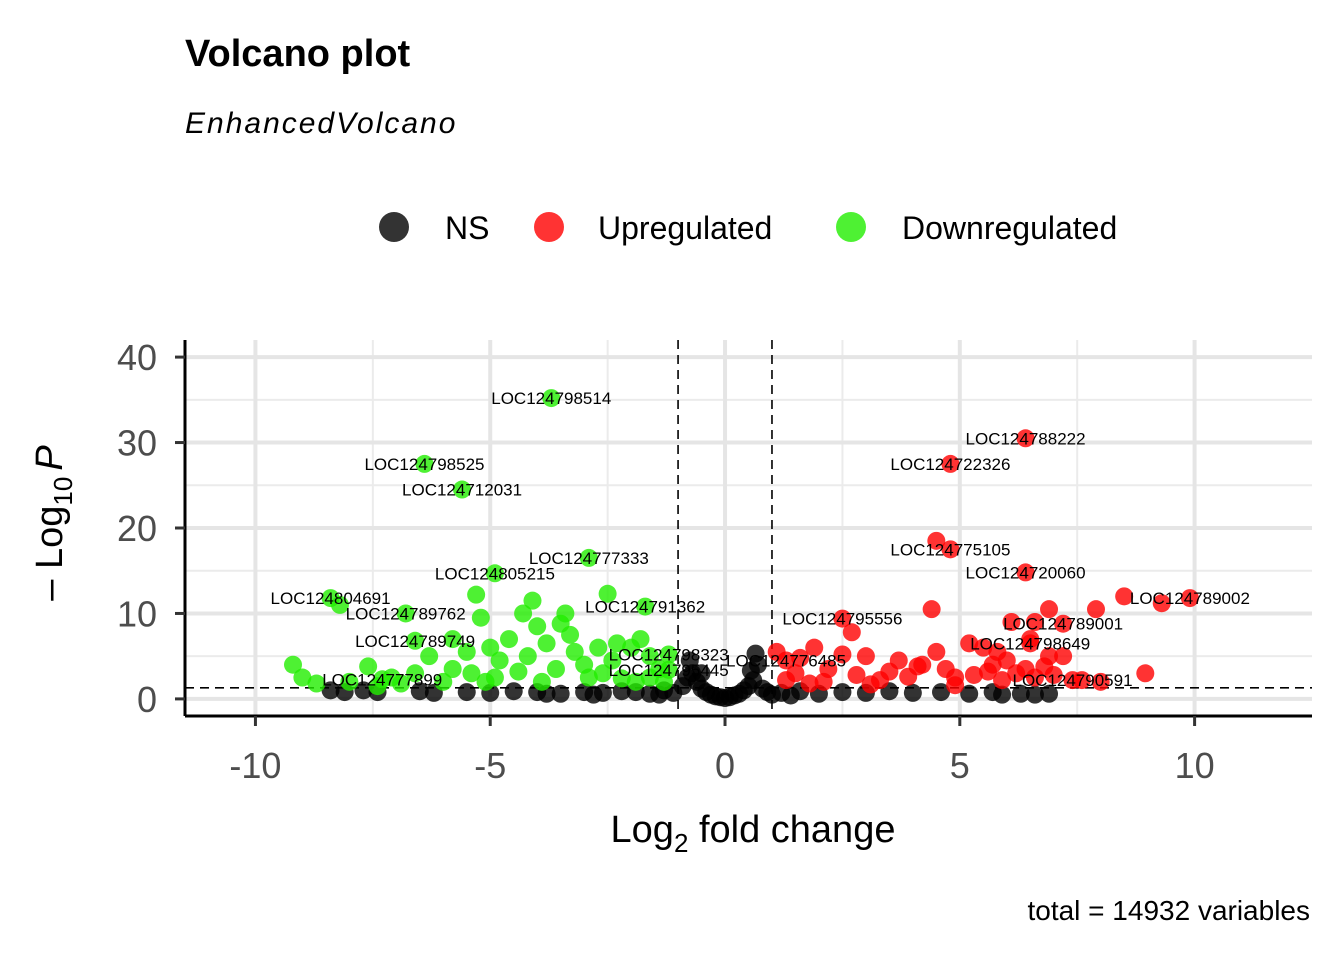 This screenshot has width=1344, height=960. Describe the element at coordinates (786, 660) in the screenshot. I see `gene-label-loc124776485: LOC124776485` at that location.